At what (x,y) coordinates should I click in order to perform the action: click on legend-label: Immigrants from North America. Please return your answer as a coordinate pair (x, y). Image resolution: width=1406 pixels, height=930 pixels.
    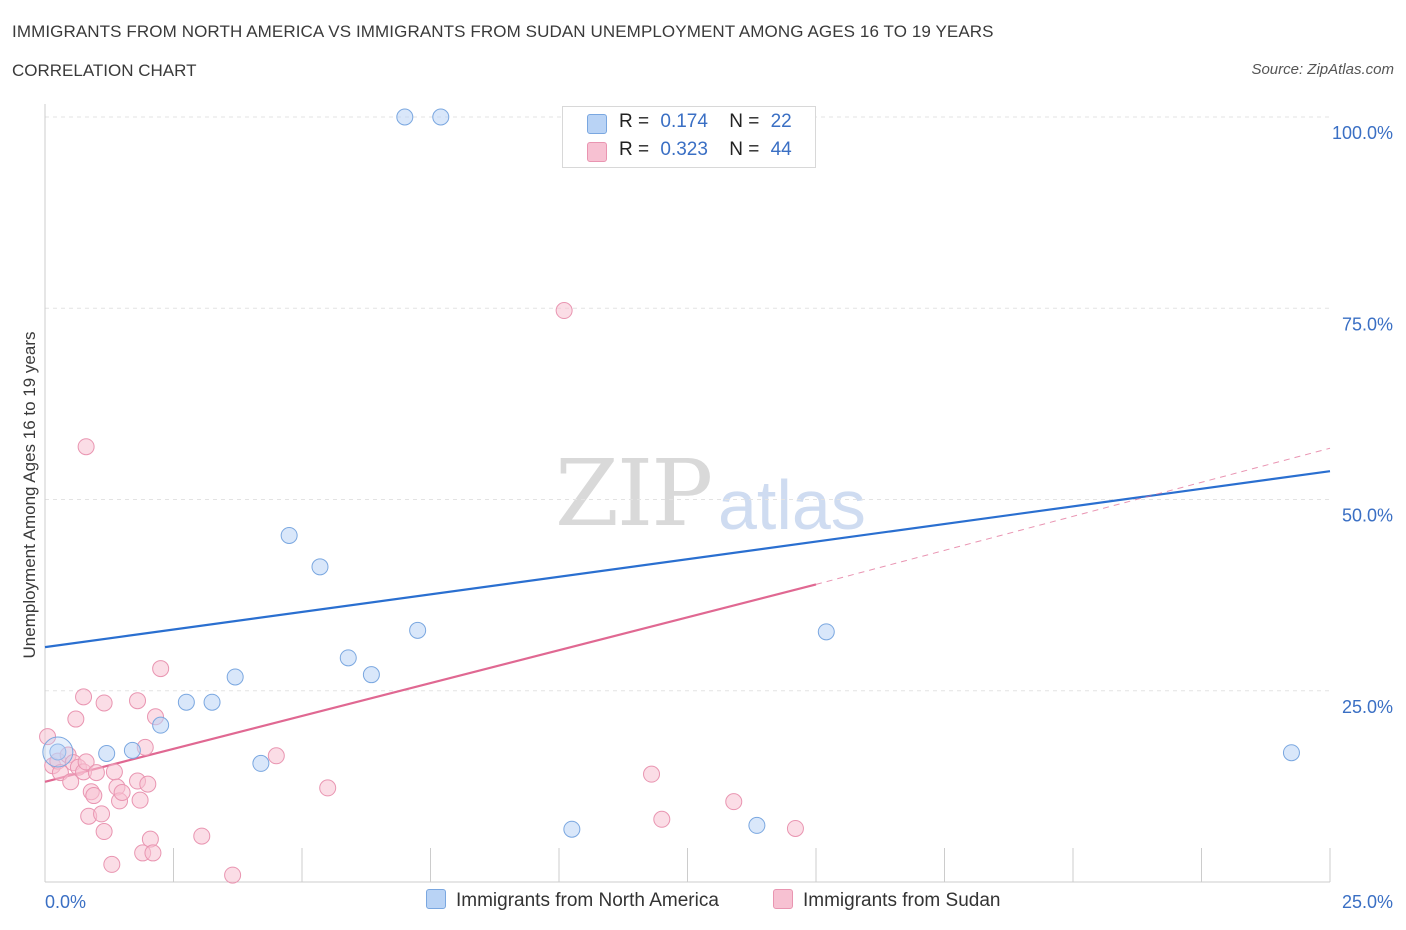
    Looking at the image, I should click on (587, 900).